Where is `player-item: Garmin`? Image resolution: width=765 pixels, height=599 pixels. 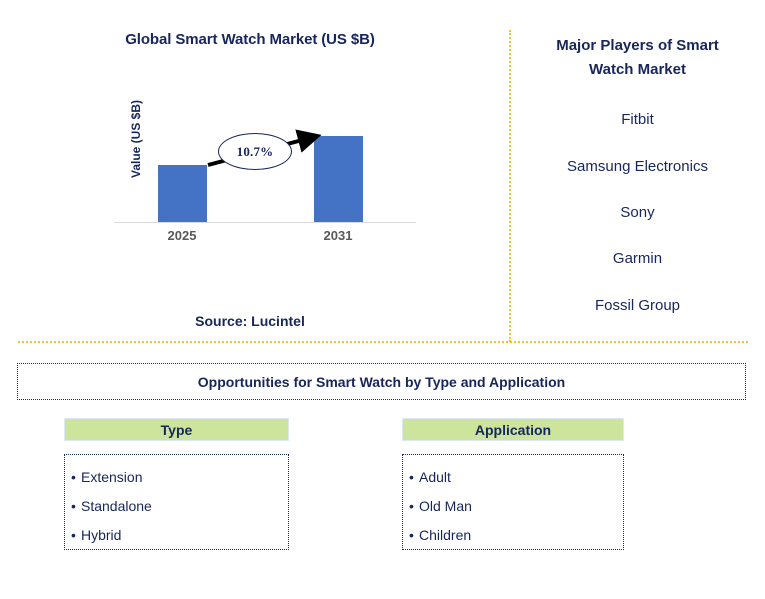 player-item: Garmin is located at coordinates (637, 258).